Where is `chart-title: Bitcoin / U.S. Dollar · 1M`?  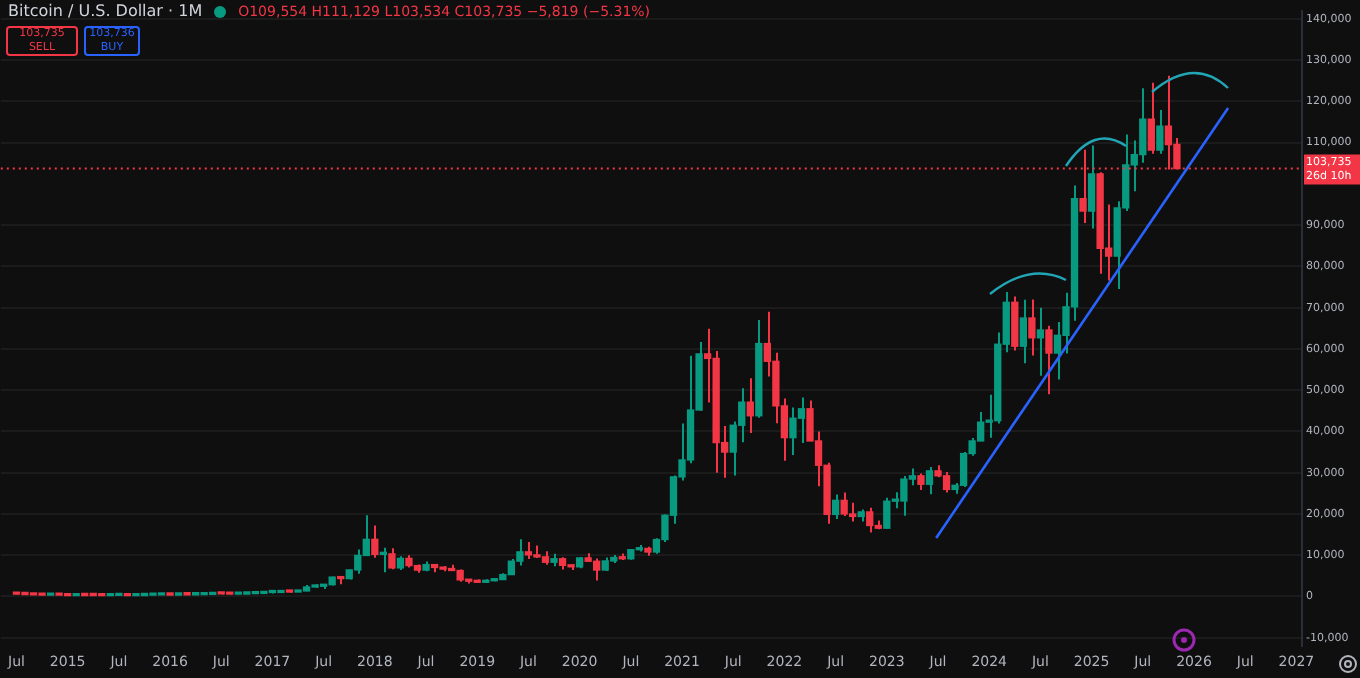
chart-title: Bitcoin / U.S. Dollar · 1M is located at coordinates (105, 11).